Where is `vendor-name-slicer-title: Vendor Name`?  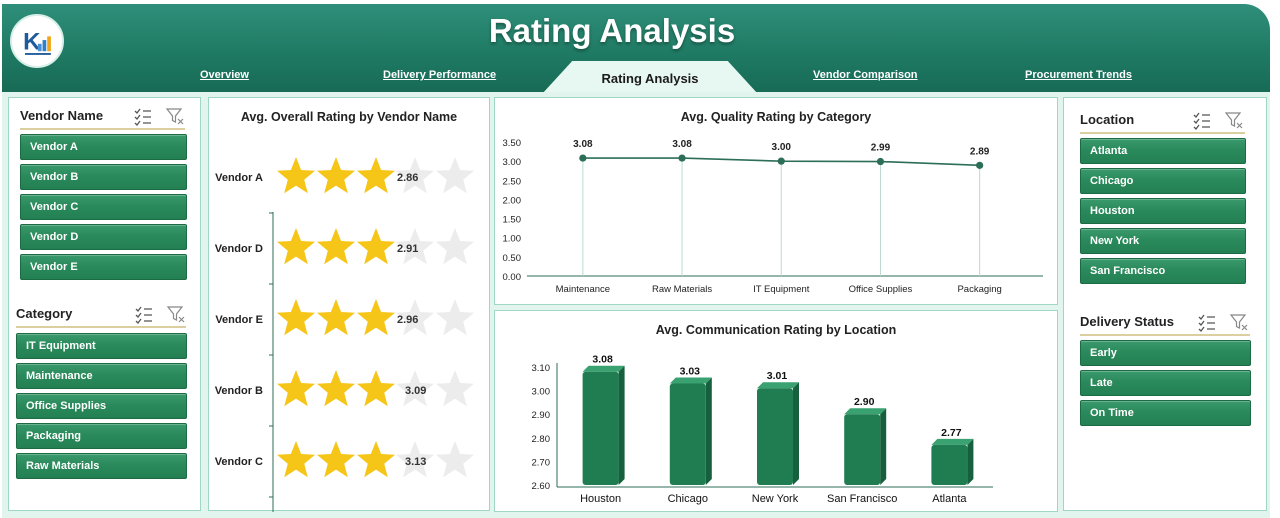
vendor-name-slicer-title: Vendor Name is located at coordinates (62, 115).